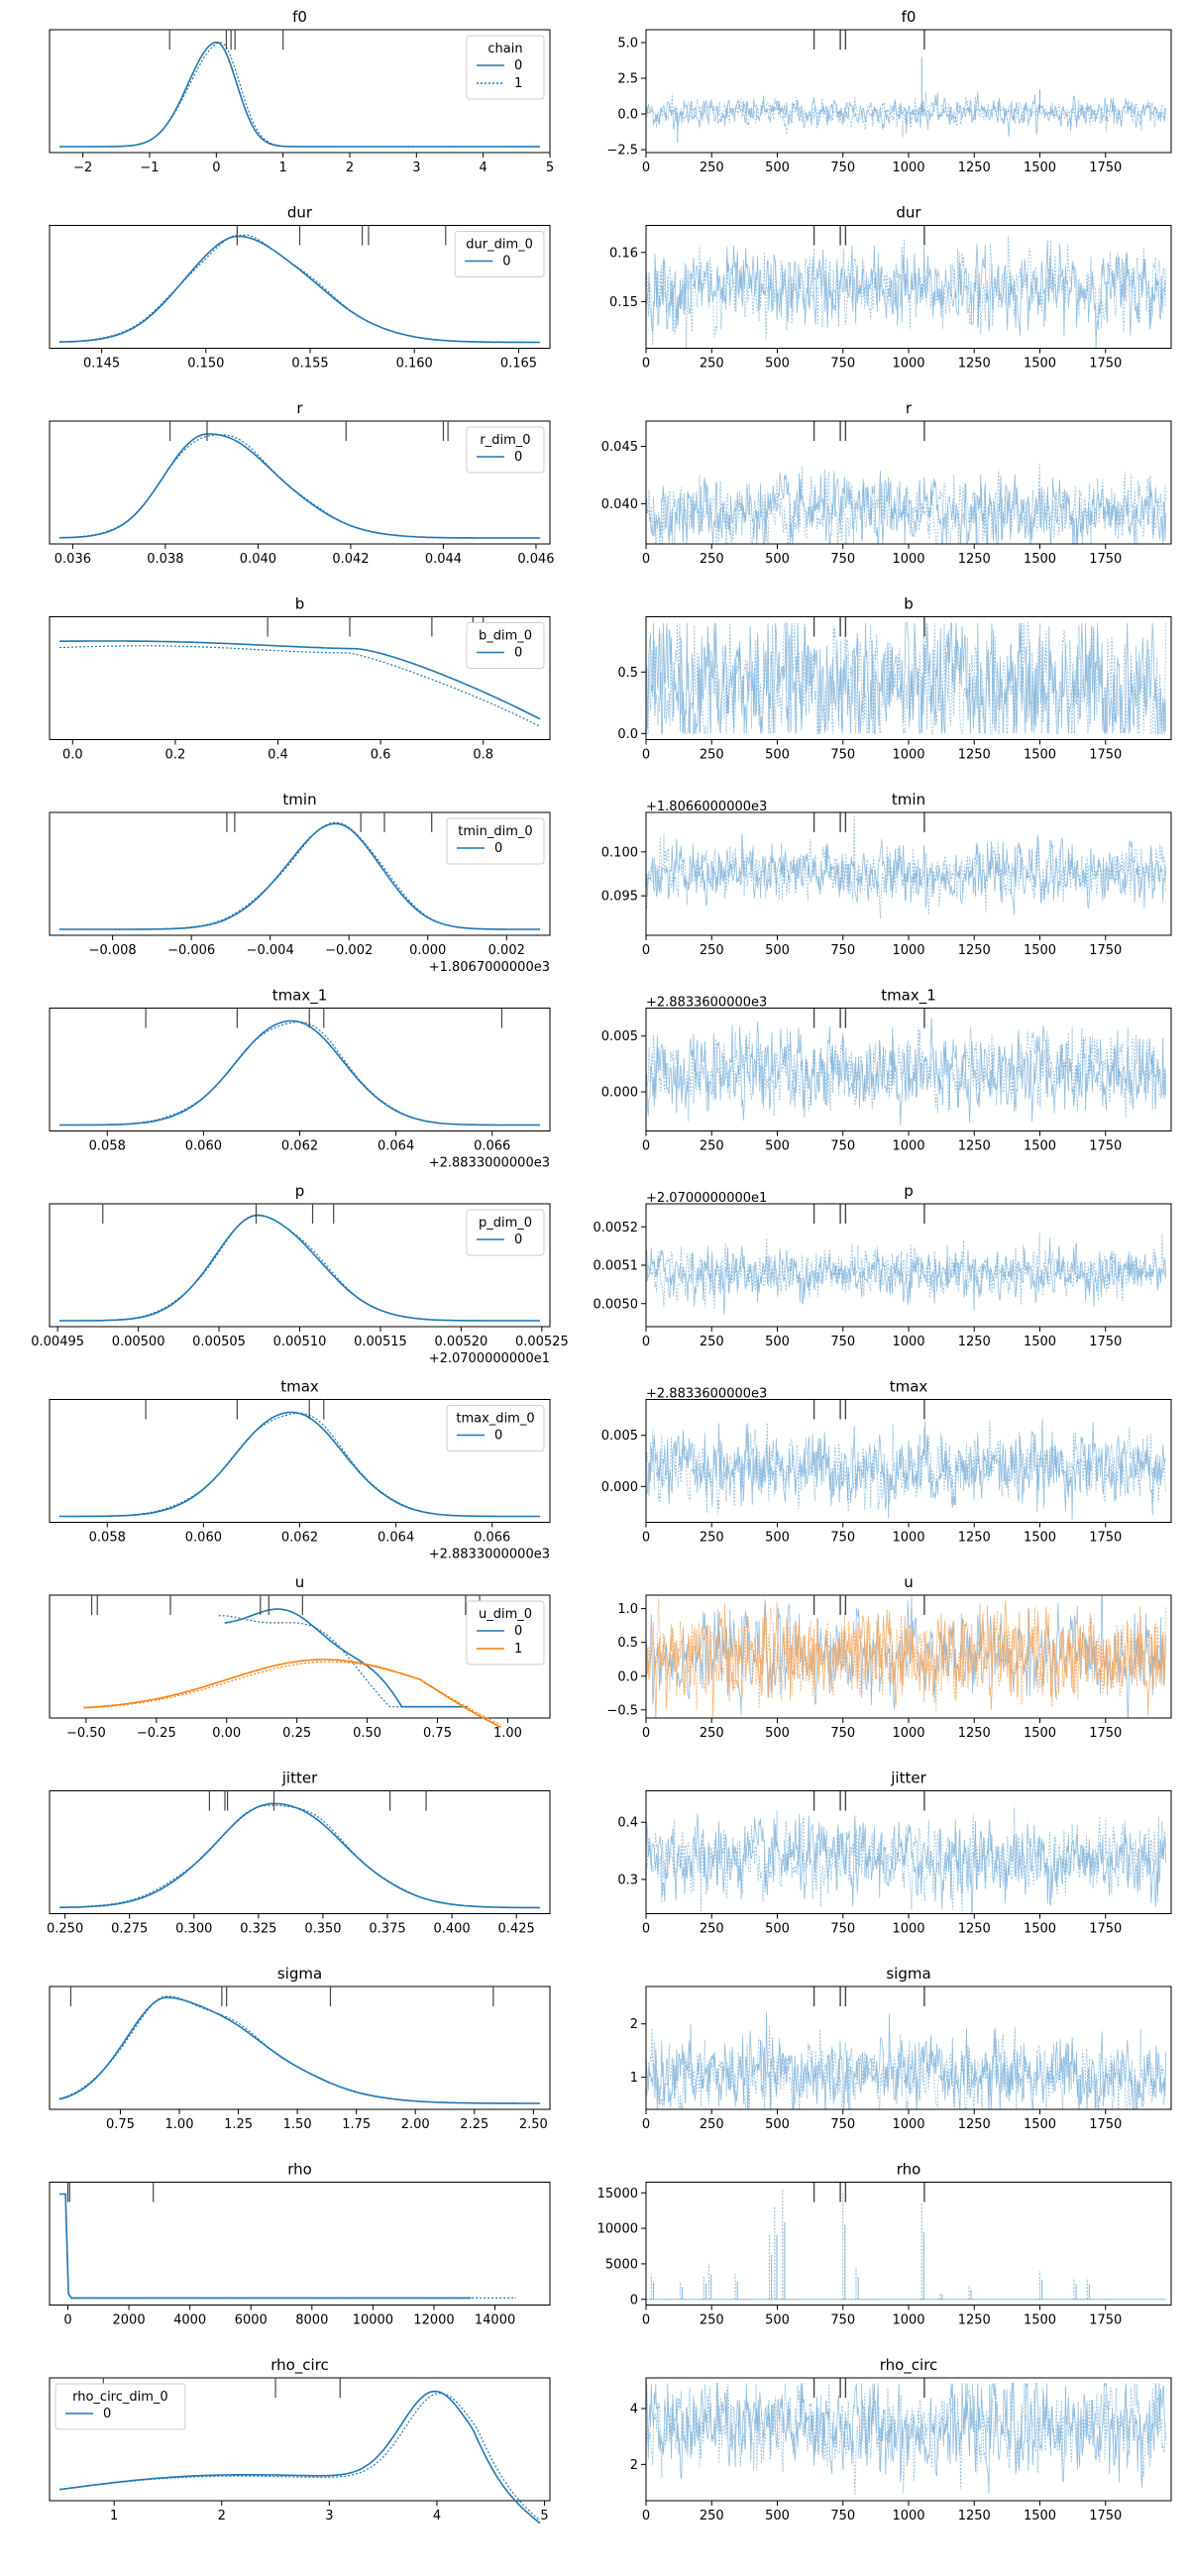  What do you see at coordinates (505, 450) in the screenshot?
I see `legend: r_dim_0 0` at bounding box center [505, 450].